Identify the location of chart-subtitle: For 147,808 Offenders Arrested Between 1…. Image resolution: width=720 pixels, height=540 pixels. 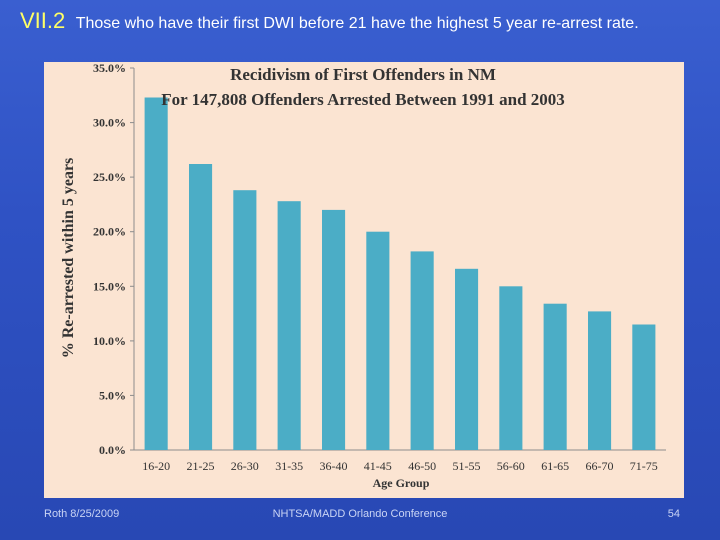
(363, 99).